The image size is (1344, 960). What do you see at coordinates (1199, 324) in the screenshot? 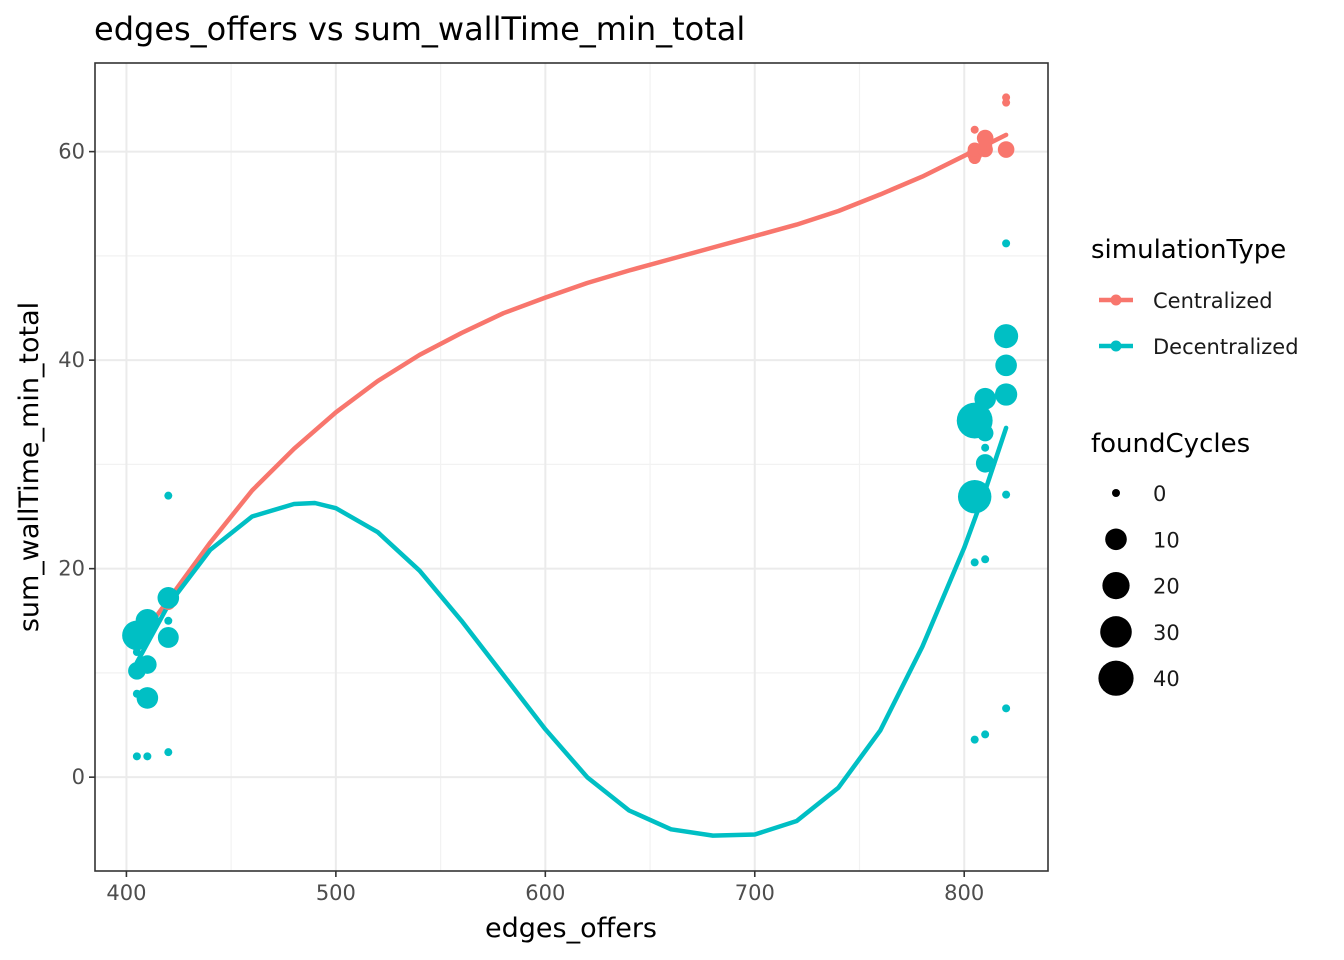
I see `color-legend-entries: Centralized Decentralized` at bounding box center [1199, 324].